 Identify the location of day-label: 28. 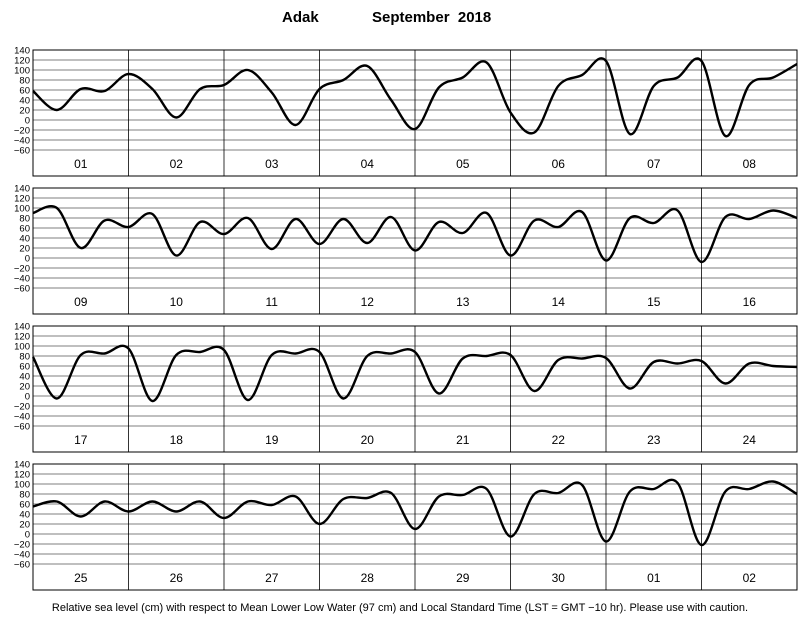
(368, 578).